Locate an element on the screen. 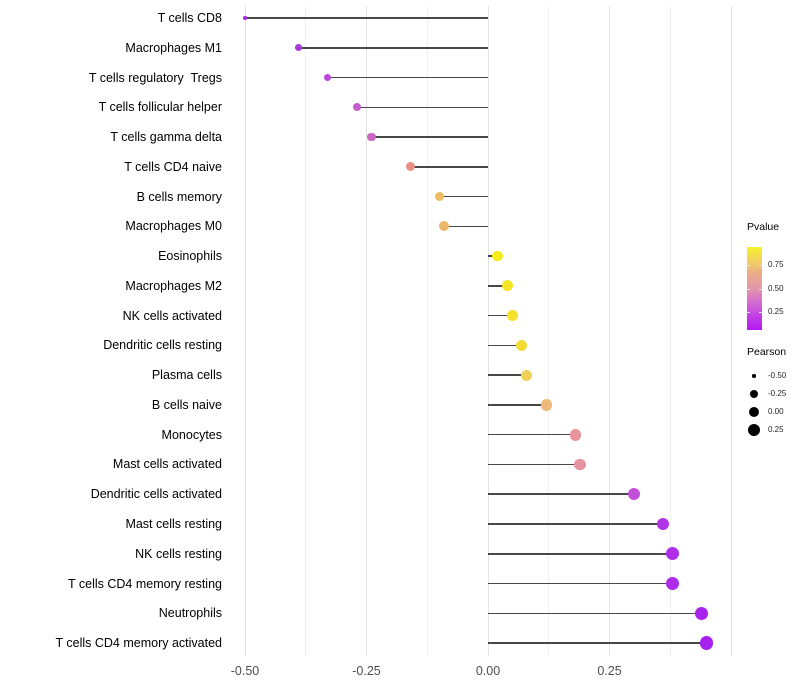  y-axis-label: Monocytes is located at coordinates (191, 434).